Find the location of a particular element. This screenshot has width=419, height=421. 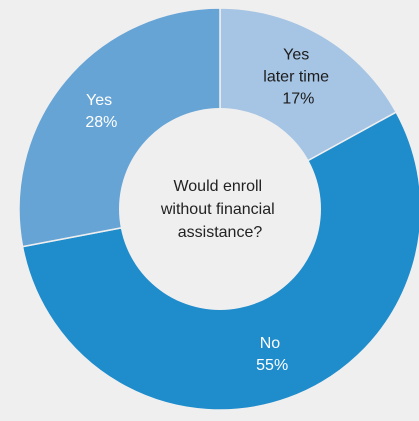

slice-label-yes-line-1: Yes is located at coordinates (99, 100).